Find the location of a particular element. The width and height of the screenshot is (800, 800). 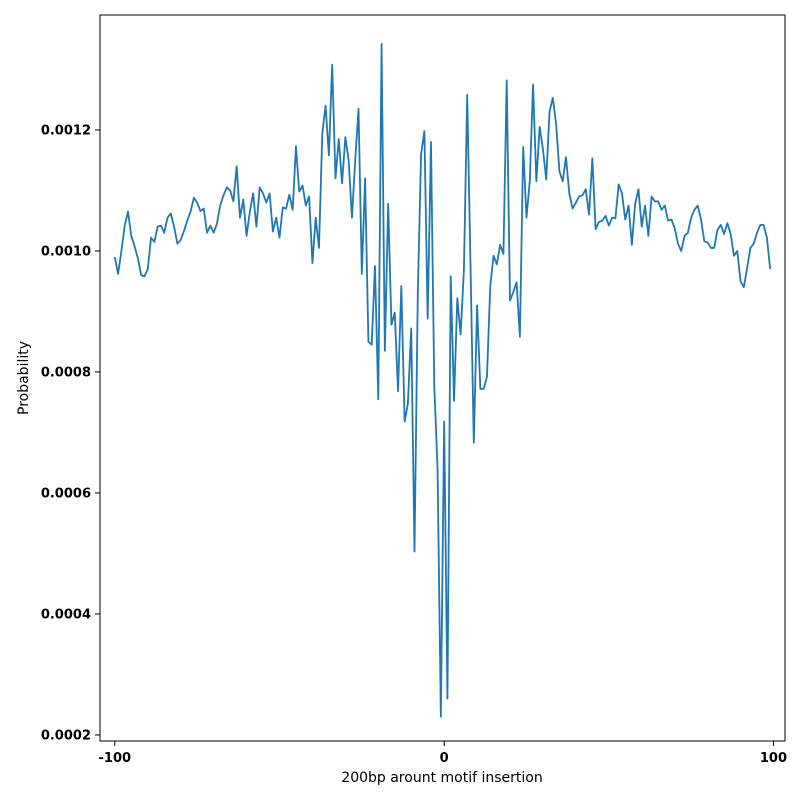

y-axis-ticks: 0.0002 0.0004 0.0006 0.0008 0.0010 0.0012 is located at coordinates (70, 433).